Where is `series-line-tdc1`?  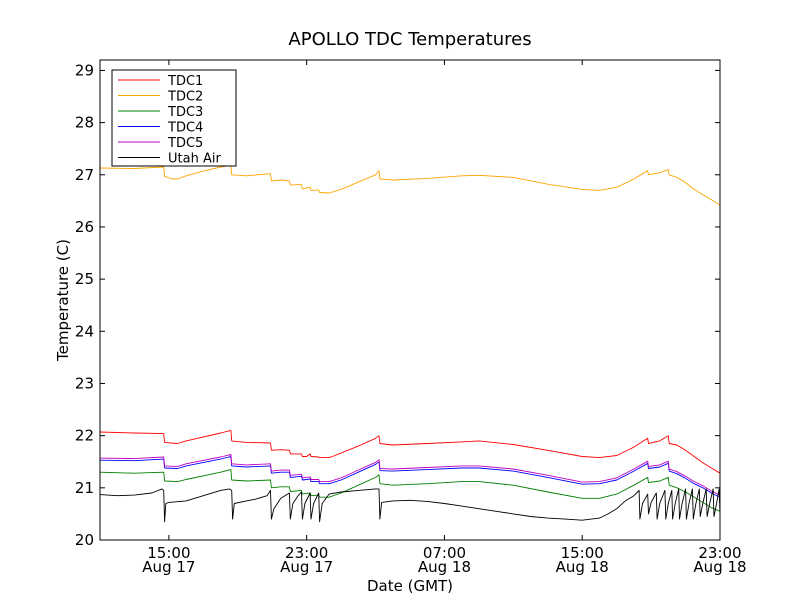 series-line-tdc1 is located at coordinates (410, 451).